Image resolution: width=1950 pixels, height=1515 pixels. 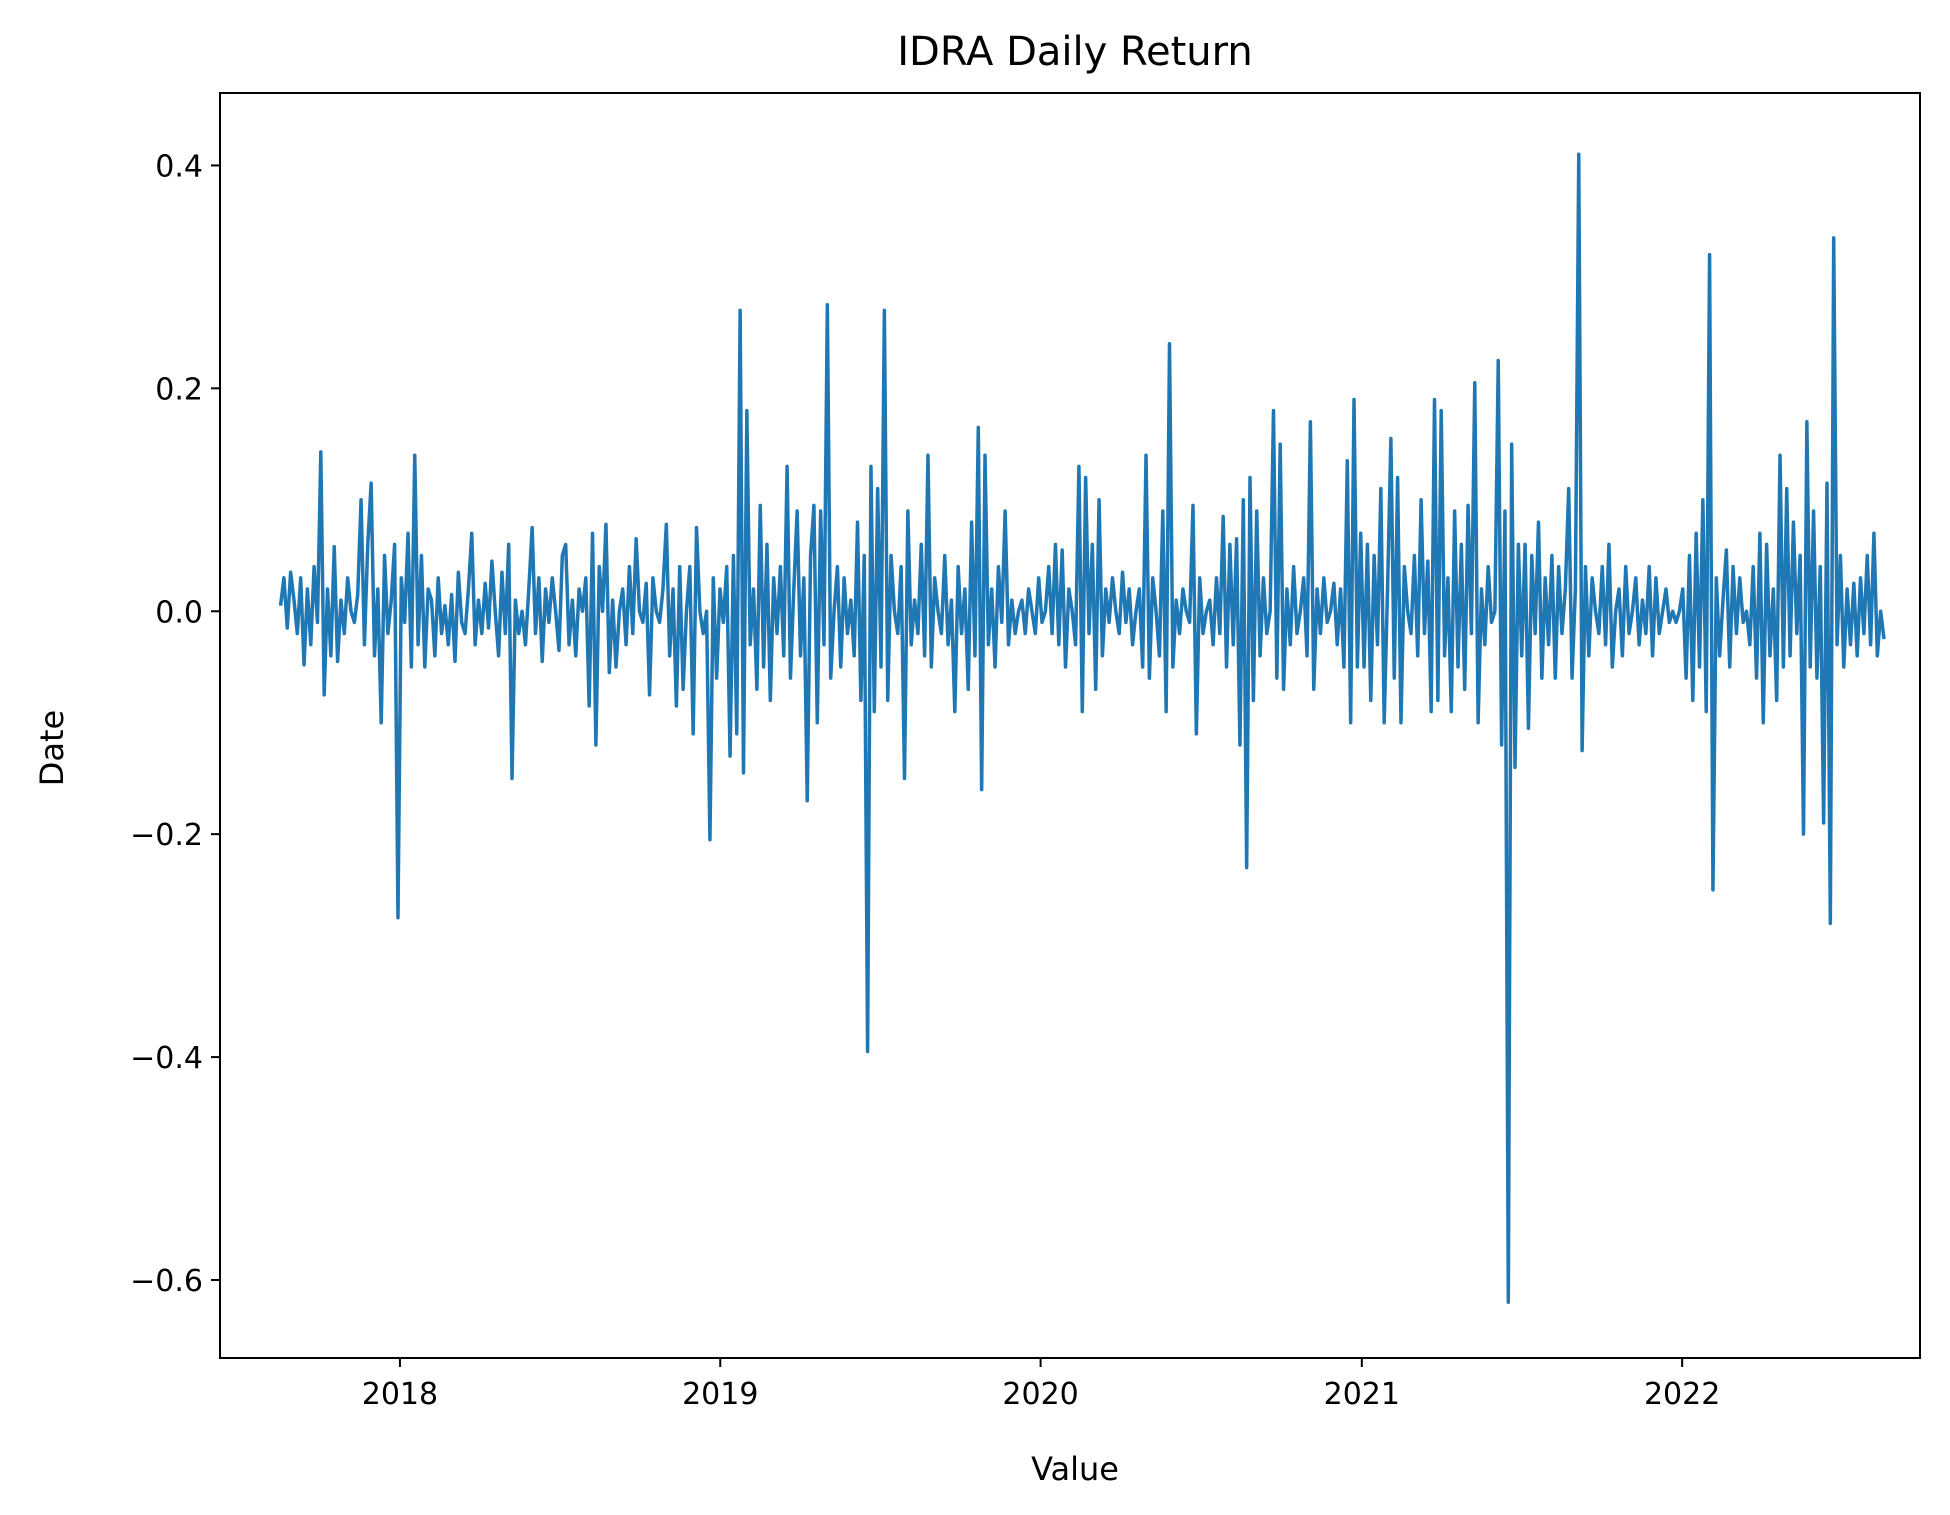 What do you see at coordinates (179, 389) in the screenshot?
I see `y-tick-label: 0.2` at bounding box center [179, 389].